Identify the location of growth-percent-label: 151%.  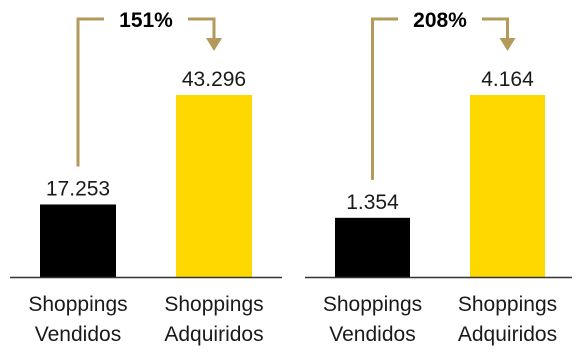
(146, 20).